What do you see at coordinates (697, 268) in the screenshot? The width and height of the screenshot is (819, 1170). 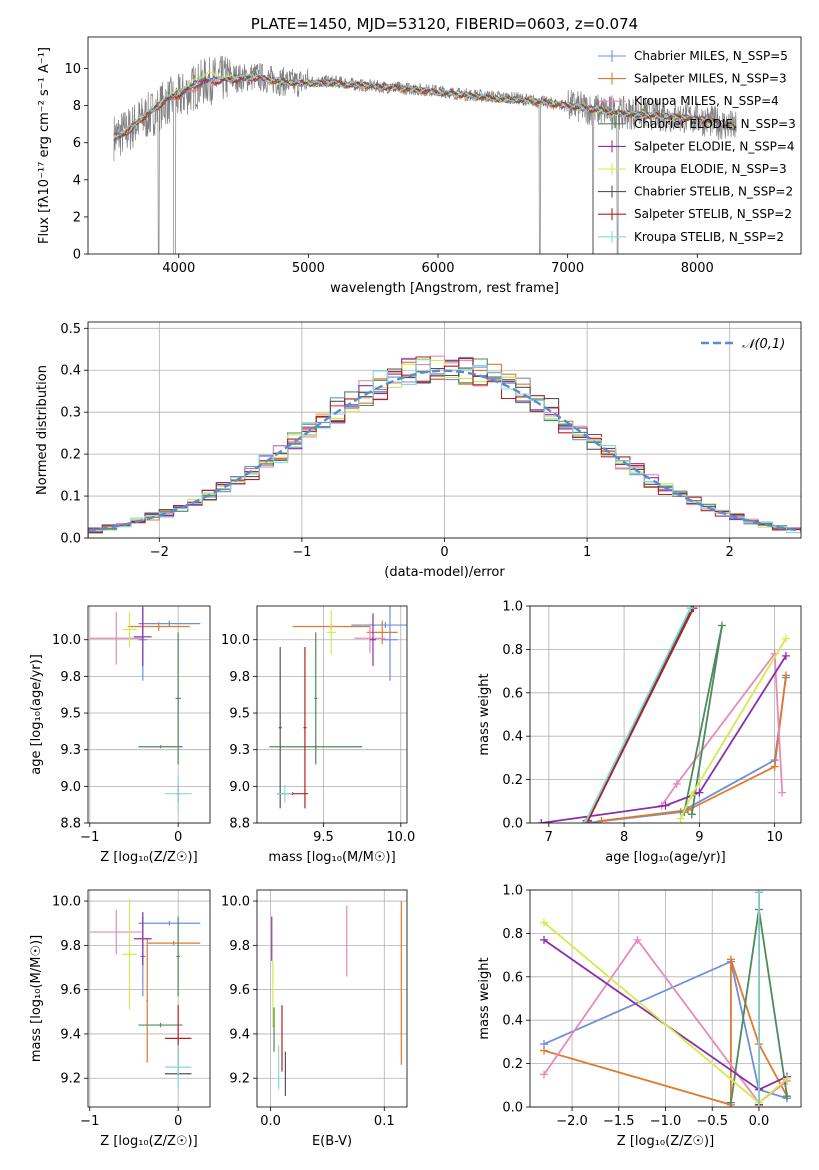 I see `x-tick-label: 8000` at bounding box center [697, 268].